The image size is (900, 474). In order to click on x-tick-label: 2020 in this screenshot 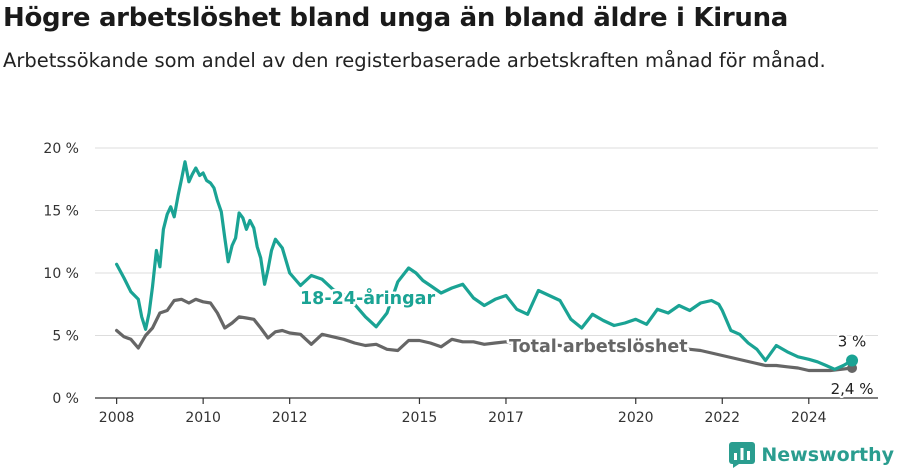, I will do `click(636, 418)`.